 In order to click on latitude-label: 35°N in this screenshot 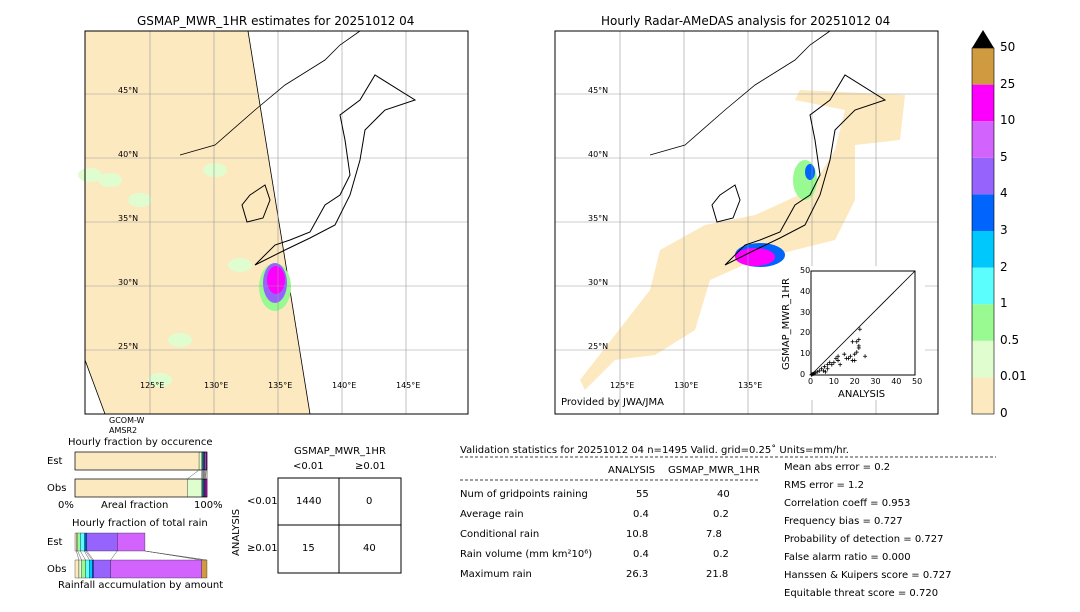, I will do `click(128, 218)`.